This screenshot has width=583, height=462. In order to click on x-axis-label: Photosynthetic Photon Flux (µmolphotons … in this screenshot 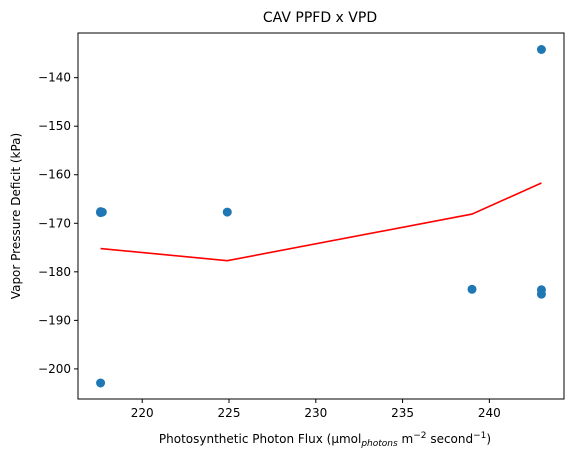, I will do `click(325, 440)`.